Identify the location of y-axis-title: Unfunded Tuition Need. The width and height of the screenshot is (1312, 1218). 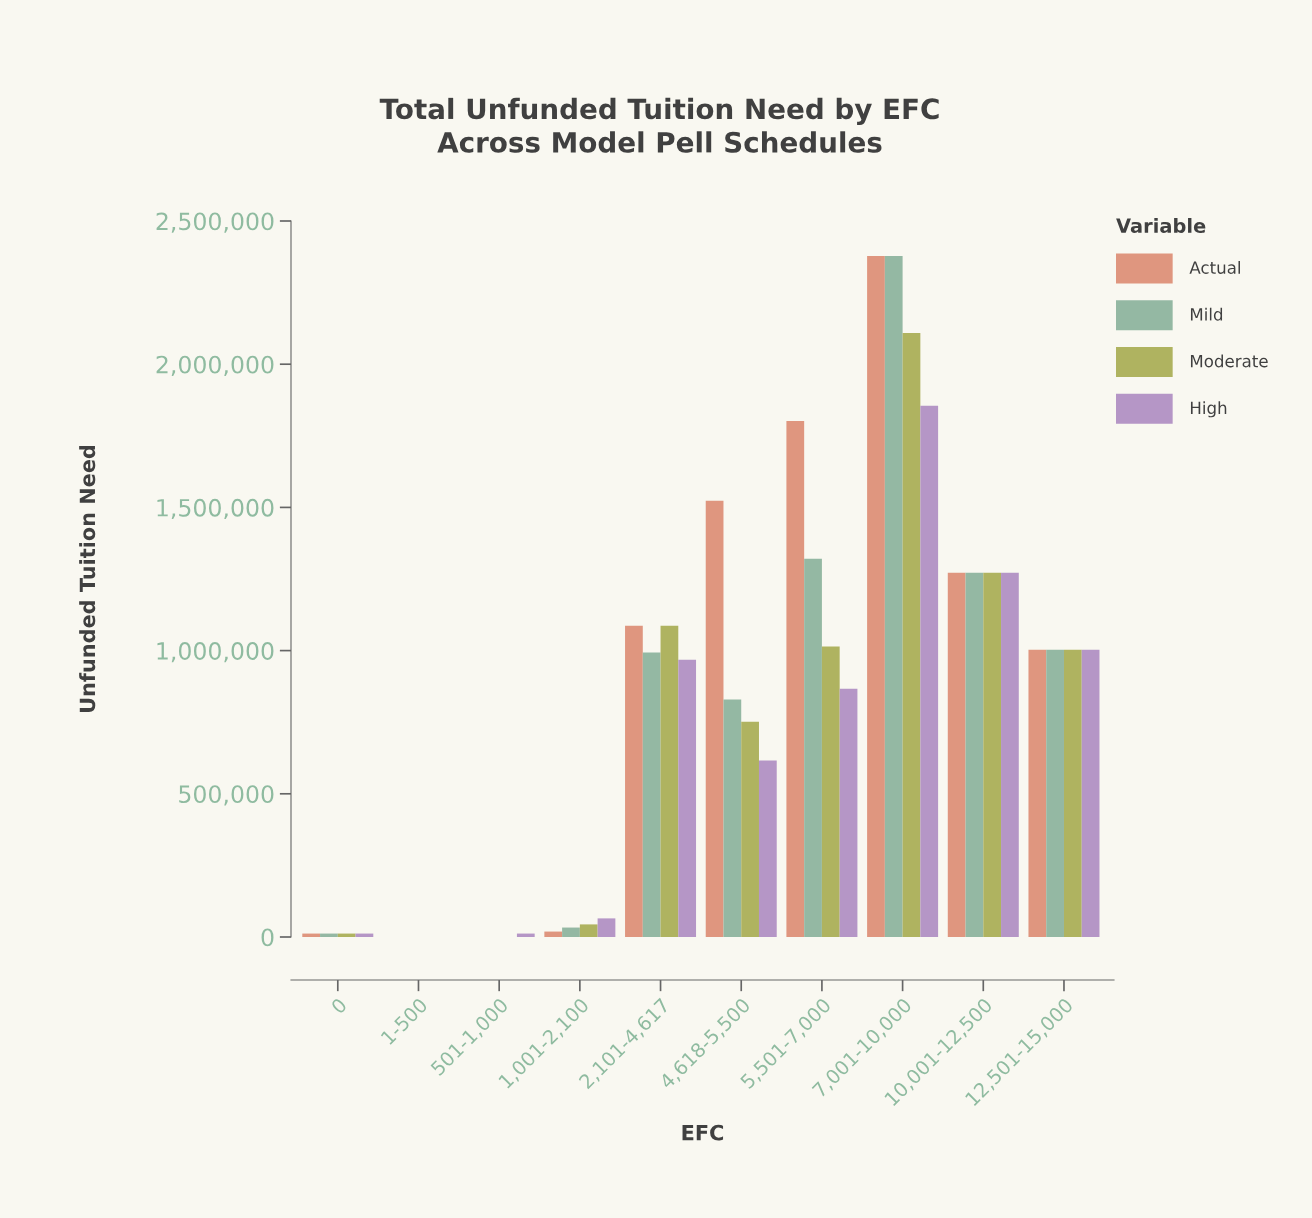
(87, 578).